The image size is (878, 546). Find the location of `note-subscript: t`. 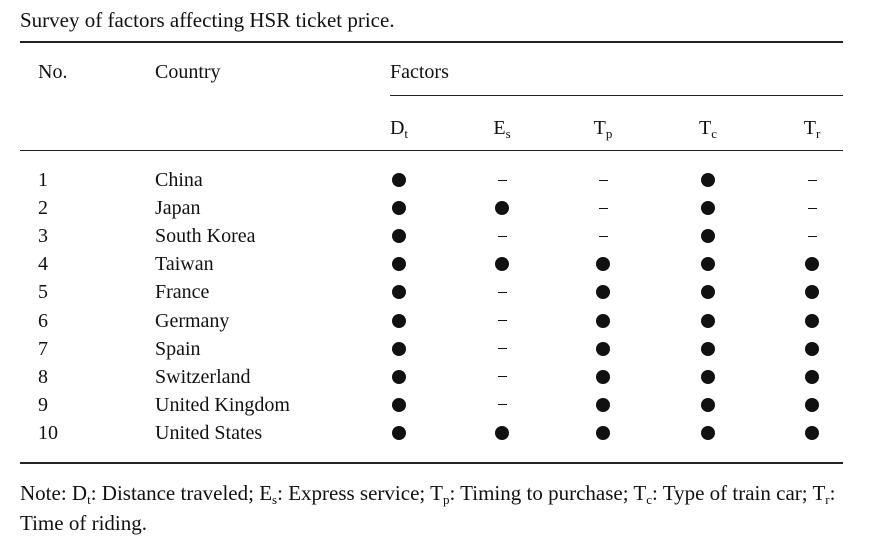

note-subscript: t is located at coordinates (89, 499).